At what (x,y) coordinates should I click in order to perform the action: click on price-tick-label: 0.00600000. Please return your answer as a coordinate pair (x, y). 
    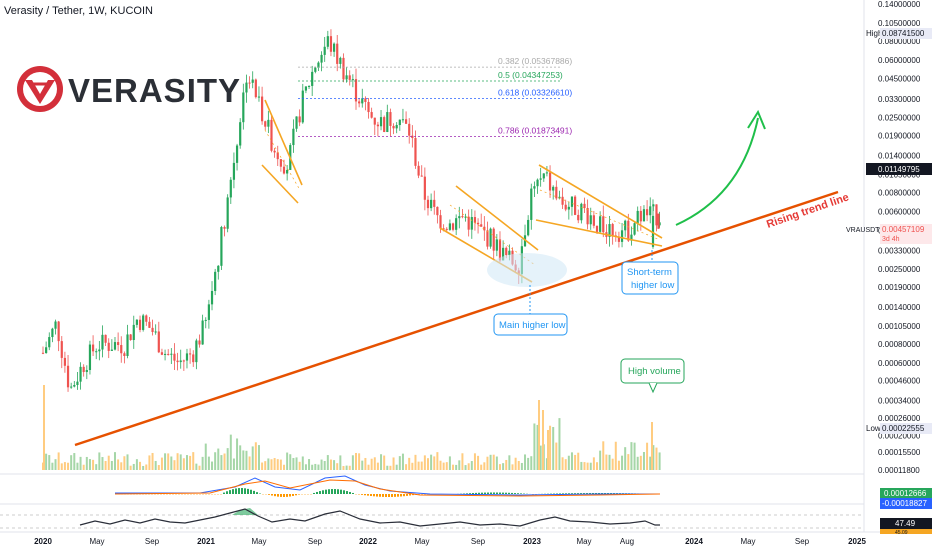
    Looking at the image, I should click on (899, 211).